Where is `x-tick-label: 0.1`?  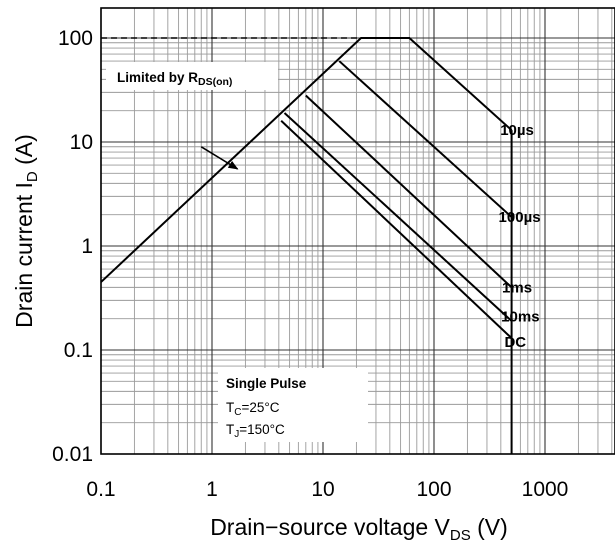 x-tick-label: 0.1 is located at coordinates (100, 489).